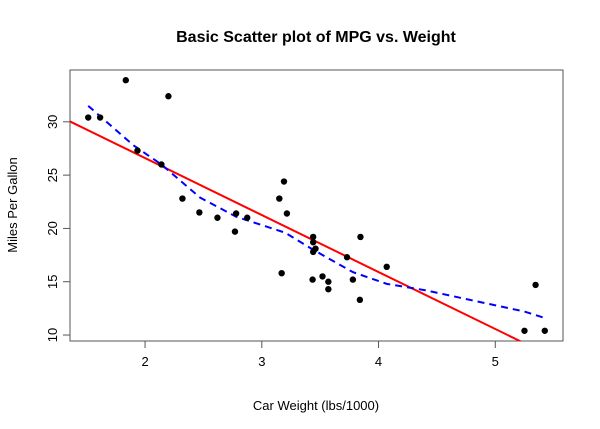 Image resolution: width=600 pixels, height=429 pixels. Describe the element at coordinates (378, 361) in the screenshot. I see `x-tick-label: 4` at that location.